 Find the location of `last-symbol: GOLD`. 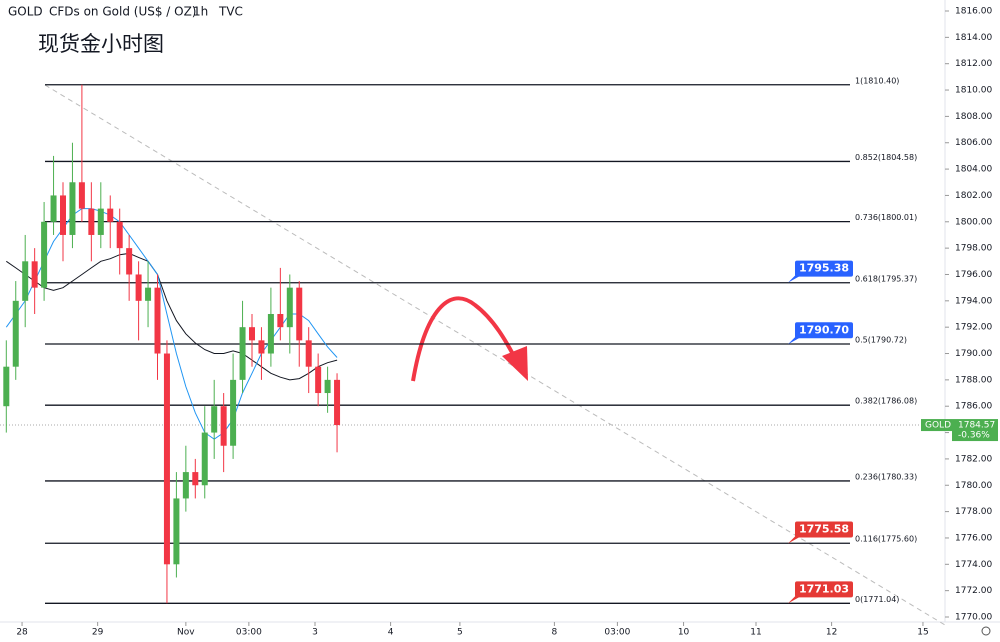

last-symbol: GOLD is located at coordinates (938, 426).